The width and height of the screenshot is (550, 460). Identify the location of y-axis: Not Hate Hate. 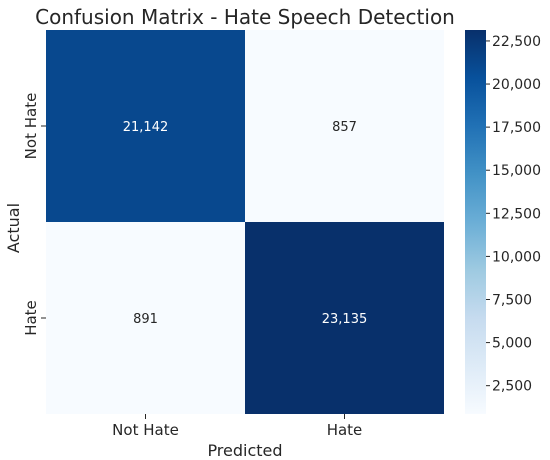
(34, 214).